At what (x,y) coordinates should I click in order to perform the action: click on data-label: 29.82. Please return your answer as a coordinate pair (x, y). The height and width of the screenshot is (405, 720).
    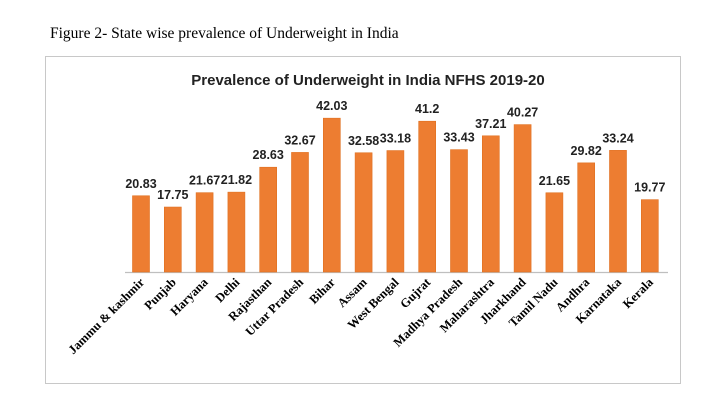
    Looking at the image, I should click on (586, 151).